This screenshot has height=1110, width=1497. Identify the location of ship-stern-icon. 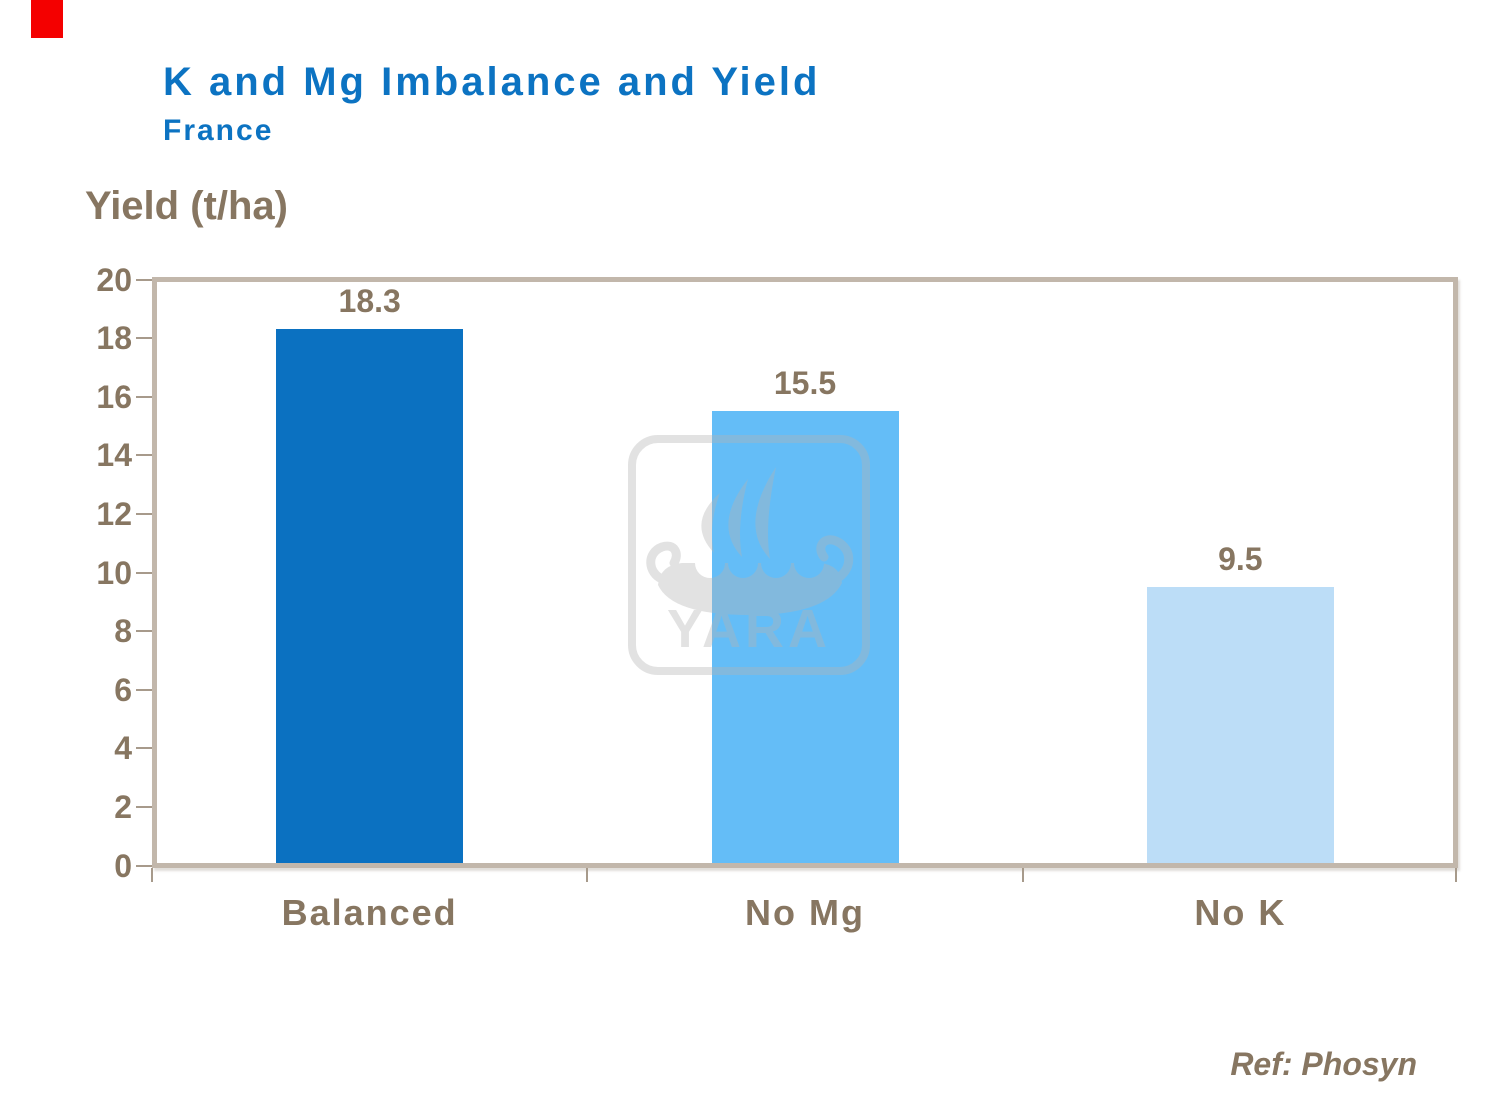
(663, 562).